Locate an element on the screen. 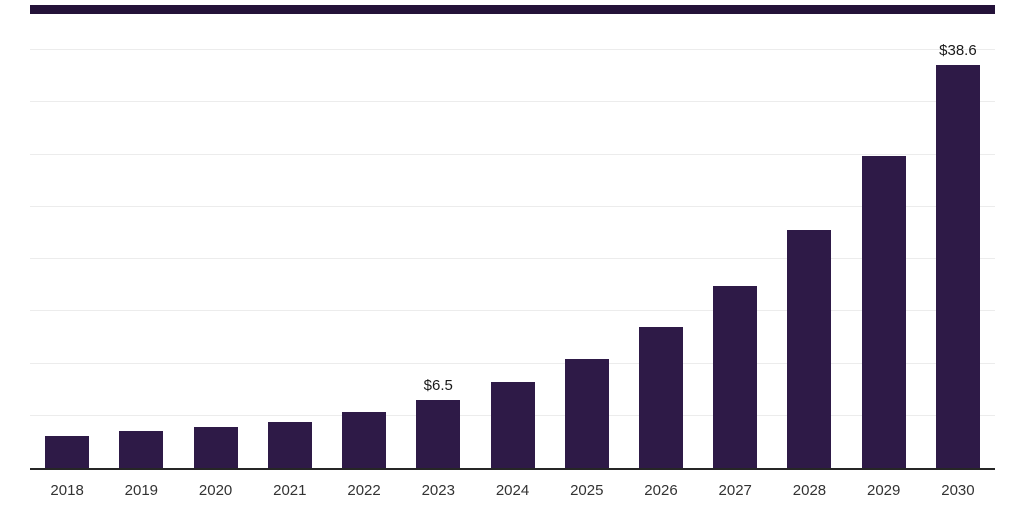  bar-2022 is located at coordinates (364, 439).